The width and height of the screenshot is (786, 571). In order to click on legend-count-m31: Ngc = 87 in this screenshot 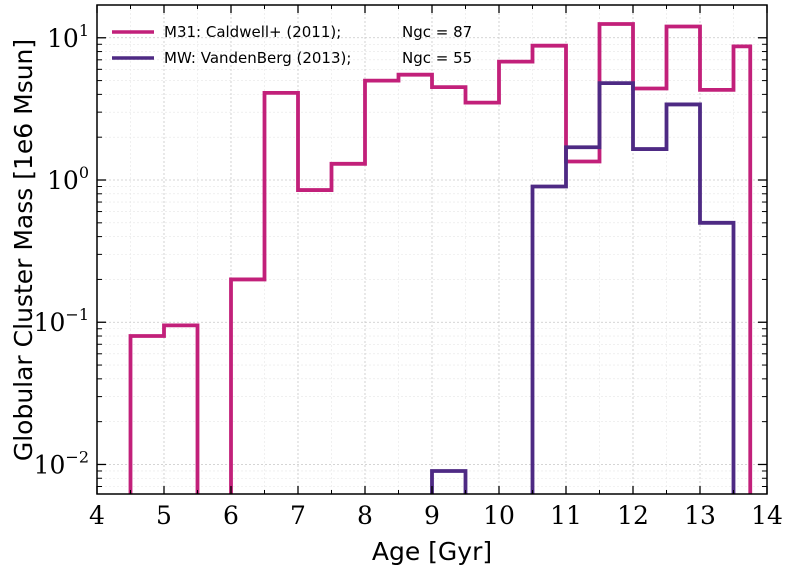, I will do `click(437, 32)`.